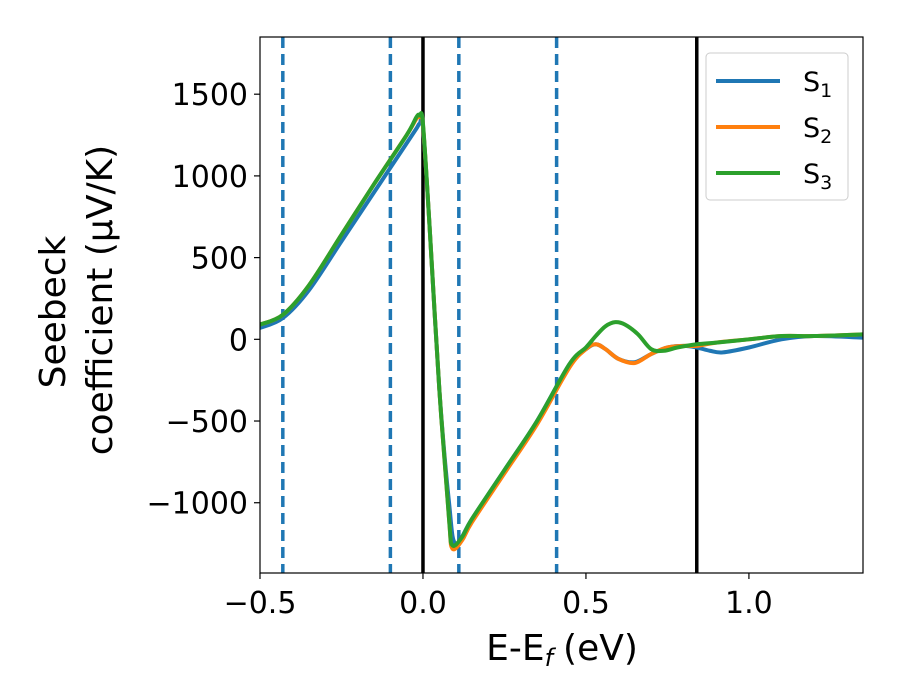 This screenshot has width=900, height=700. Describe the element at coordinates (260, 603) in the screenshot. I see `x-tick-label: −0.5` at that location.